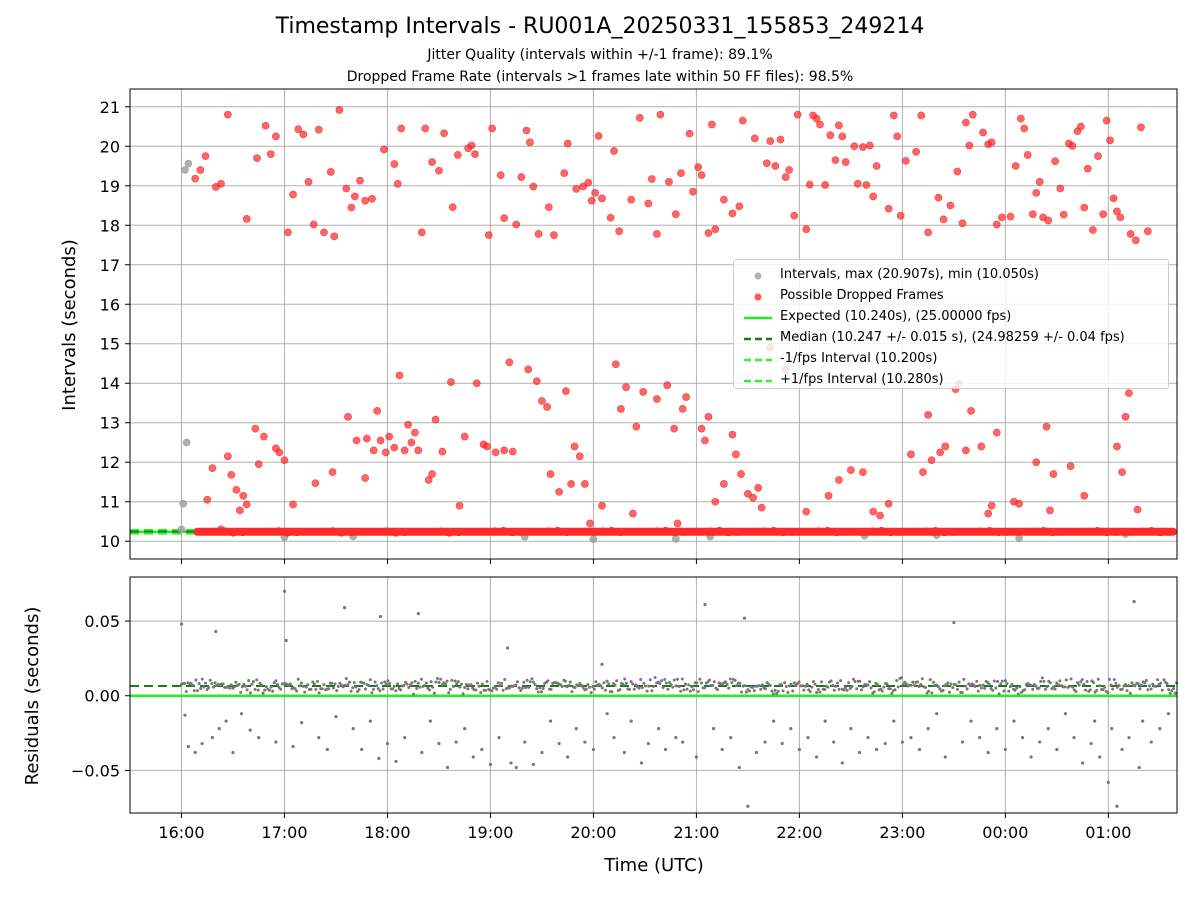  What do you see at coordinates (110, 423) in the screenshot?
I see `top-ytick-label: 13` at bounding box center [110, 423].